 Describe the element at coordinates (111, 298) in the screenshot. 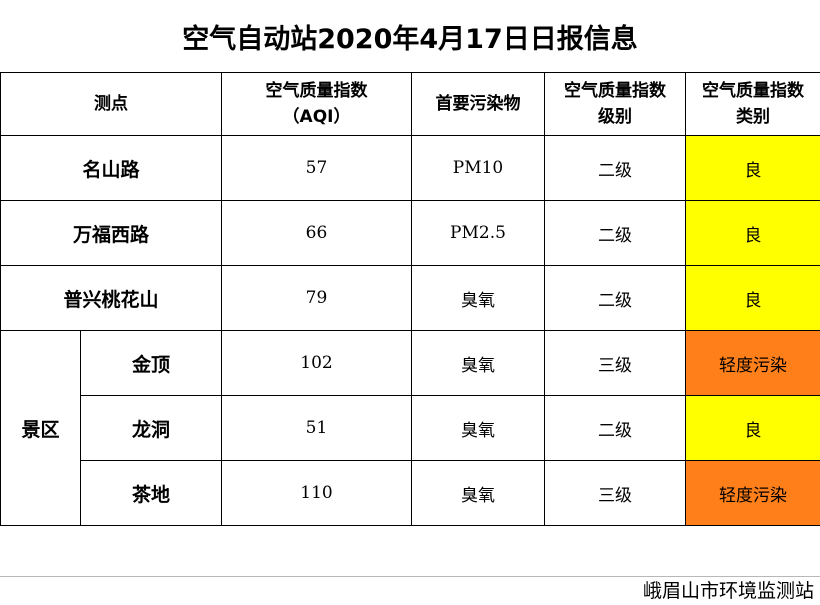

I see `station-name: 普兴桃花山` at that location.